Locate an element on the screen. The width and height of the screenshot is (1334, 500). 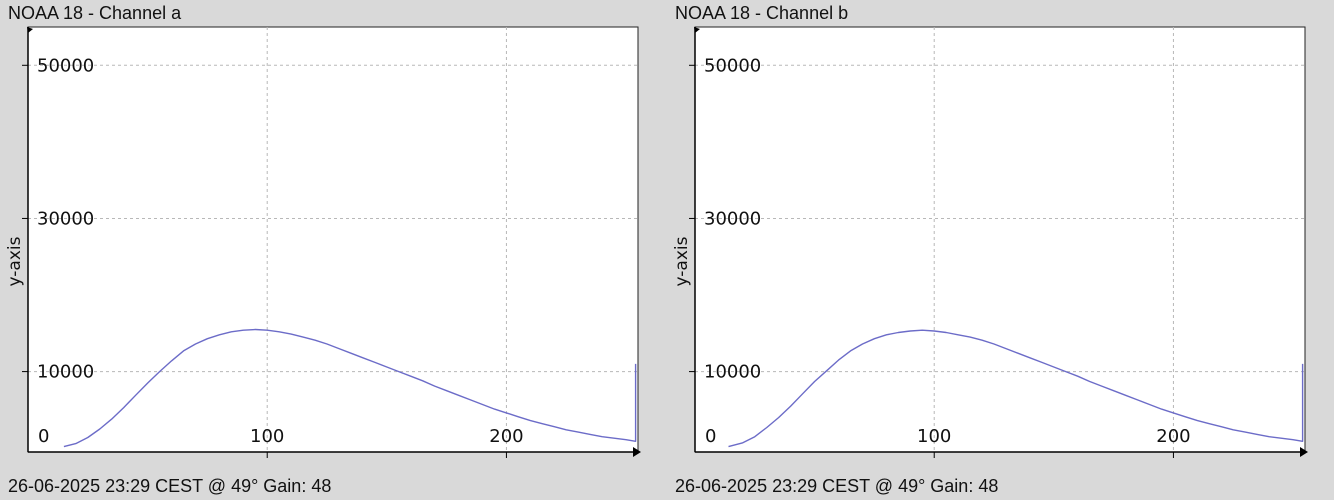
chart-title: NOAA 18 - Channel a is located at coordinates (95, 13).